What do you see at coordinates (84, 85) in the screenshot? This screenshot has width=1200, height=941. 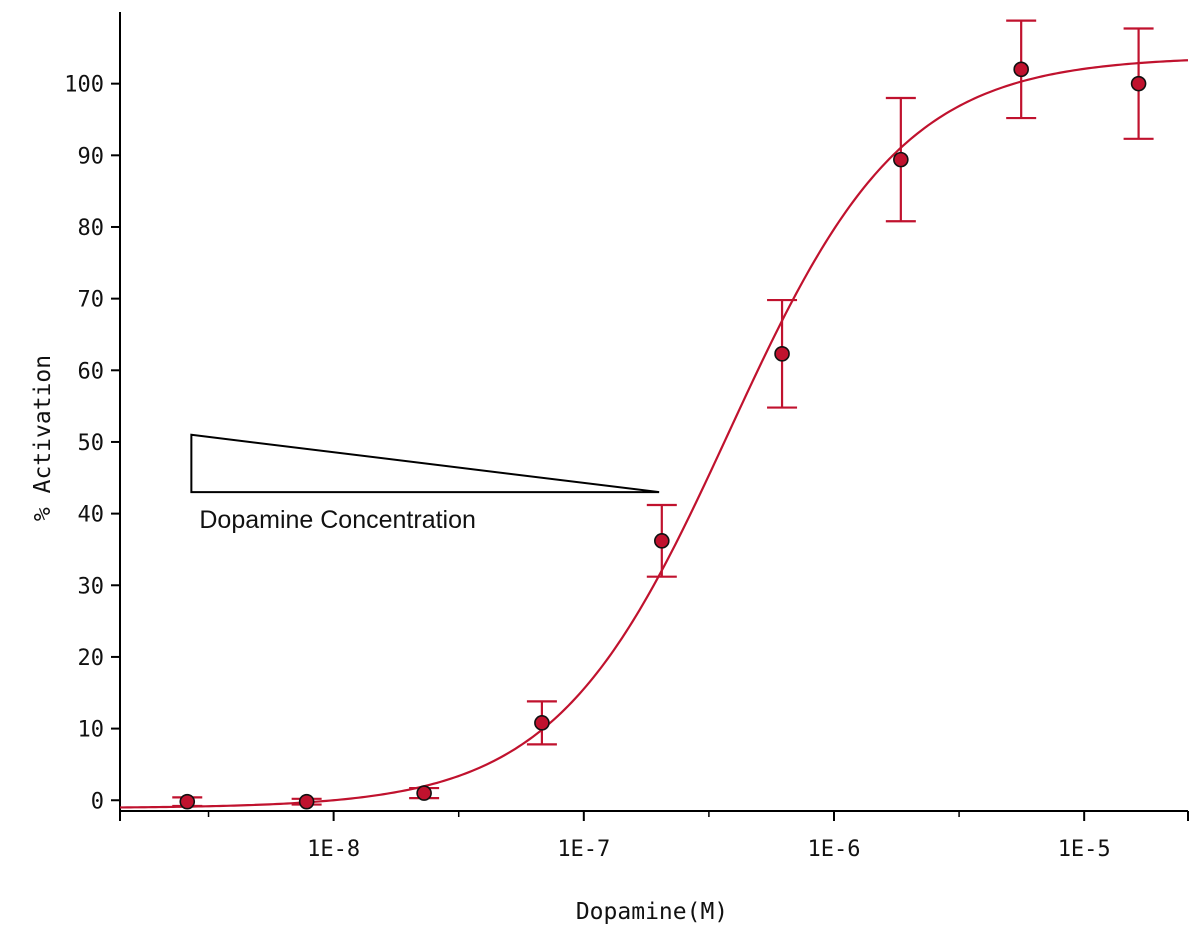 I see `y-tick-label: 100` at bounding box center [84, 85].